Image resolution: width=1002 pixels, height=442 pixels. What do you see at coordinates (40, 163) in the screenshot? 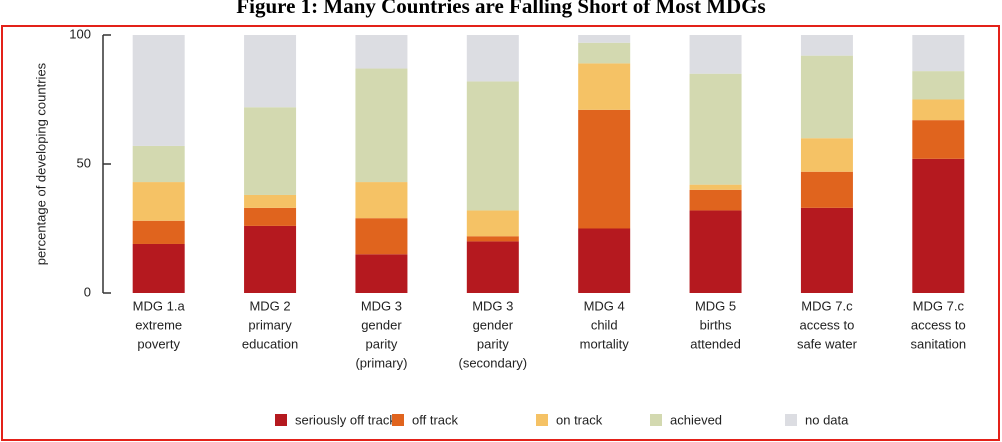
I see `y-axis-label: percentage of developing countries` at bounding box center [40, 163].